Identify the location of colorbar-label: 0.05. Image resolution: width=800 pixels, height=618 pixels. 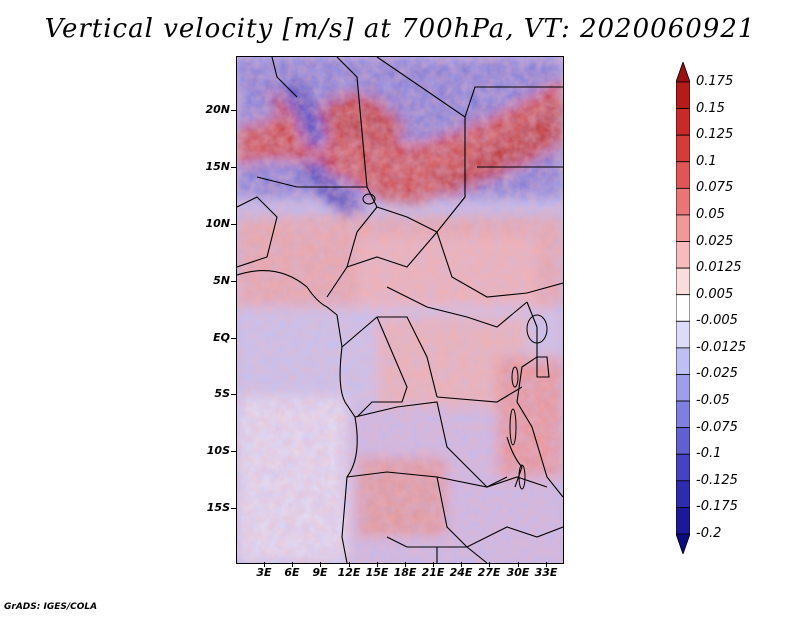
(710, 214).